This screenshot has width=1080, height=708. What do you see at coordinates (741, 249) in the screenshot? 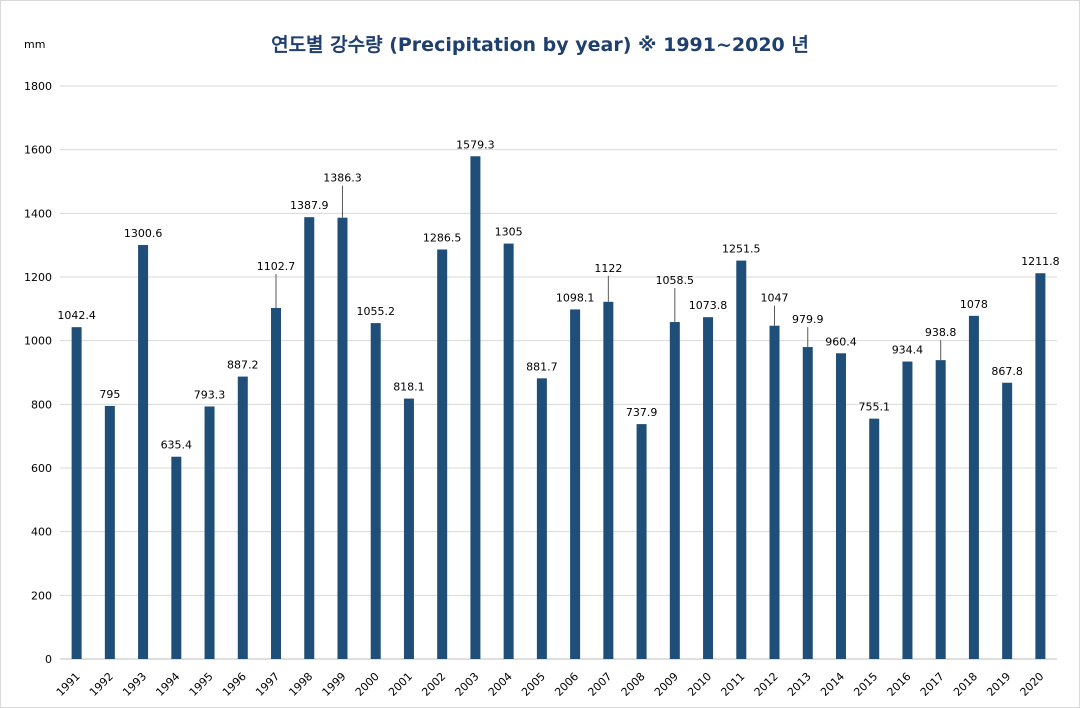
I see `data-label-2011: 1251.5` at bounding box center [741, 249].